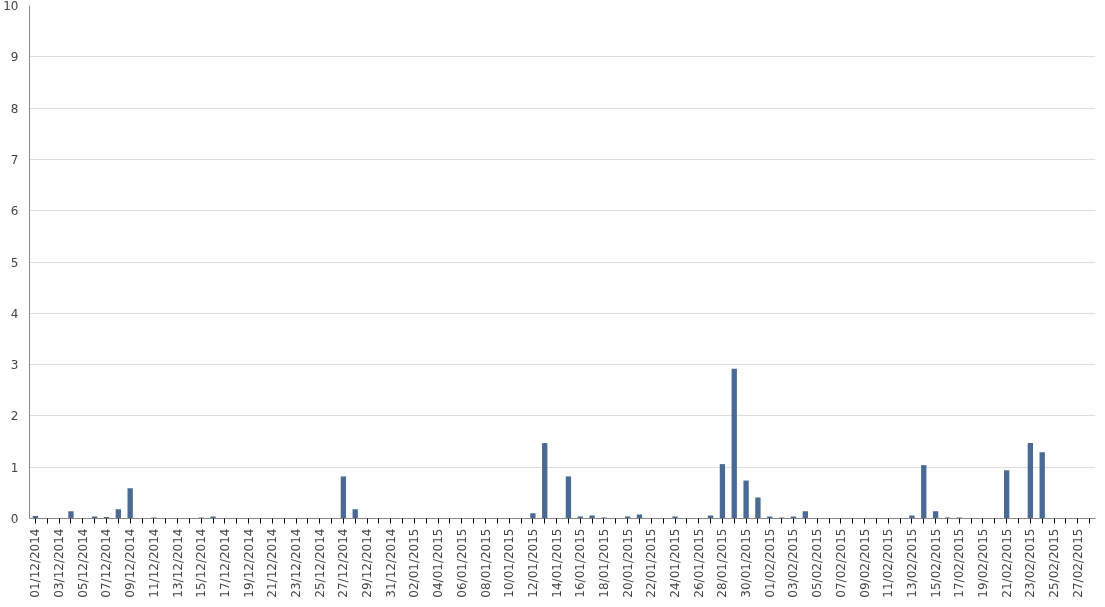 This screenshot has height=607, width=1105. What do you see at coordinates (35, 563) in the screenshot?
I see `x-tick-label: 01/12/2014` at bounding box center [35, 563].